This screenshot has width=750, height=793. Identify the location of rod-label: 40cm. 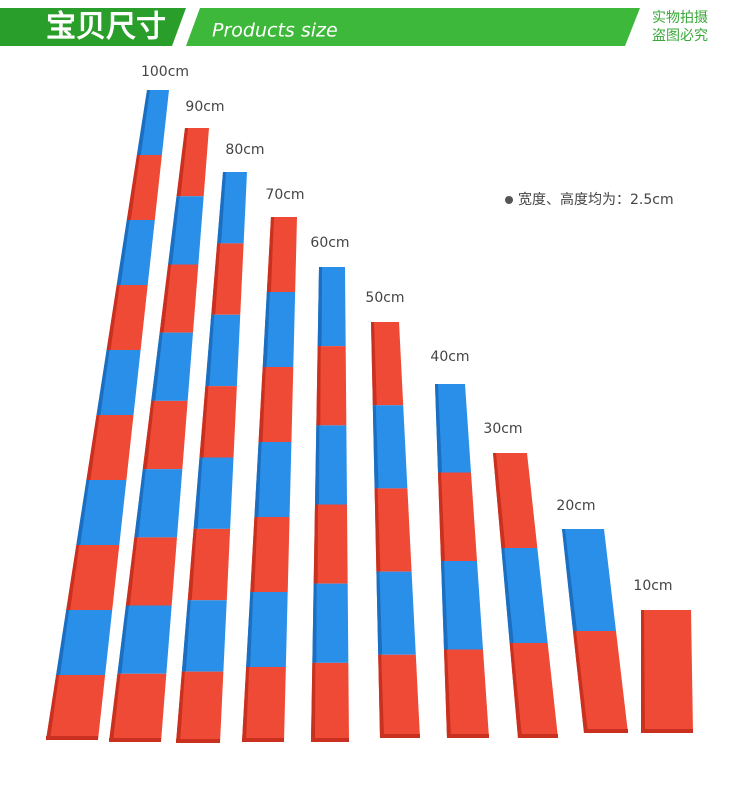
(449, 357).